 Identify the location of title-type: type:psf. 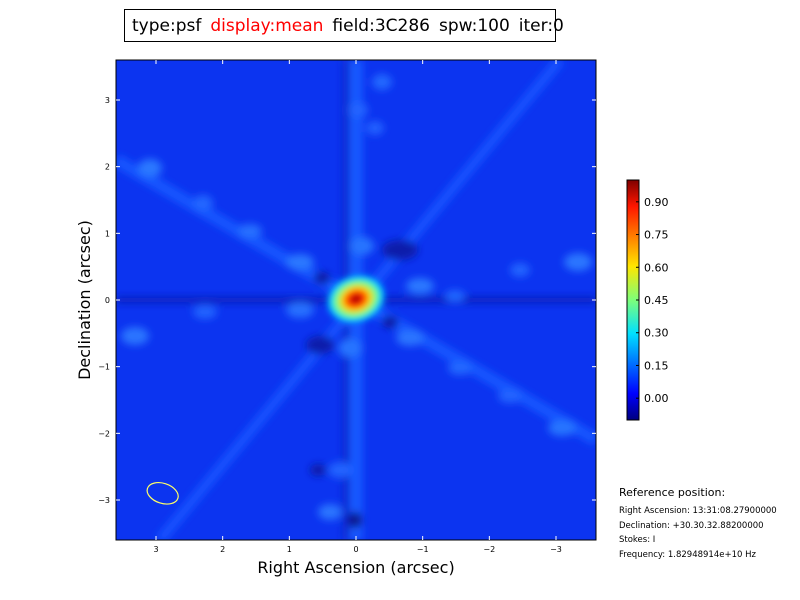
(167, 25).